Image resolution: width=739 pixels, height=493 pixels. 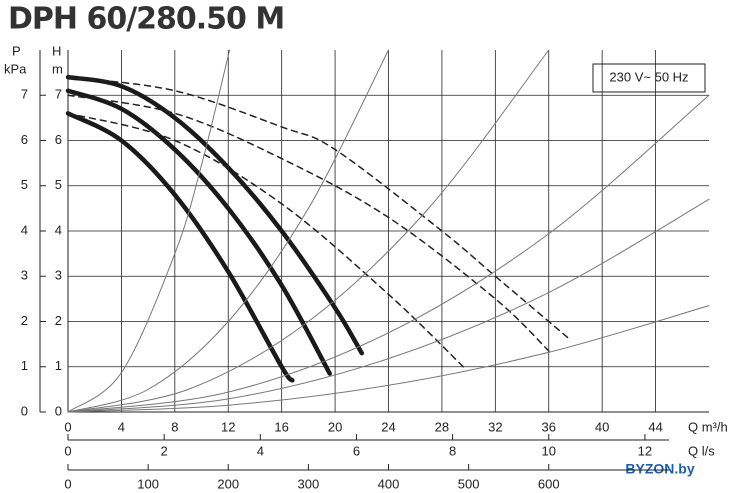 I want to click on x2-tick-label: 6, so click(x=356, y=450).